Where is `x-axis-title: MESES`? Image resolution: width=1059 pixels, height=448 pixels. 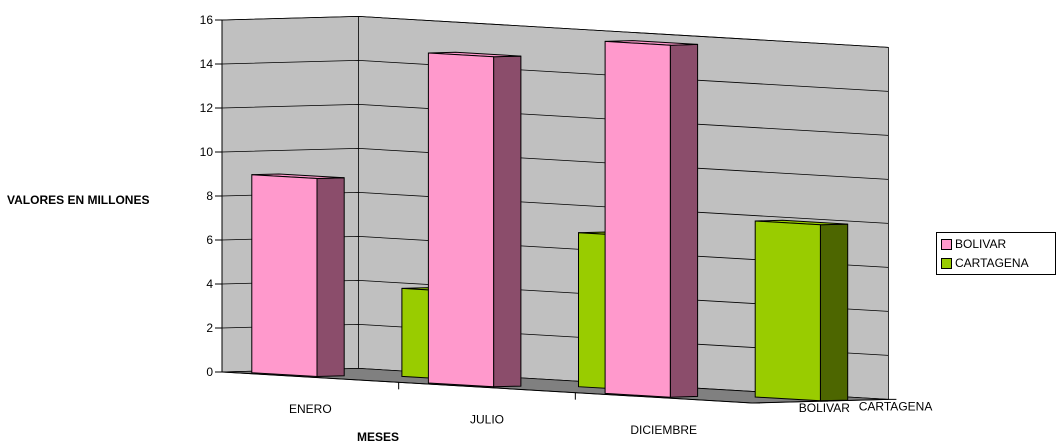 x-axis-title: MESES is located at coordinates (378, 437).